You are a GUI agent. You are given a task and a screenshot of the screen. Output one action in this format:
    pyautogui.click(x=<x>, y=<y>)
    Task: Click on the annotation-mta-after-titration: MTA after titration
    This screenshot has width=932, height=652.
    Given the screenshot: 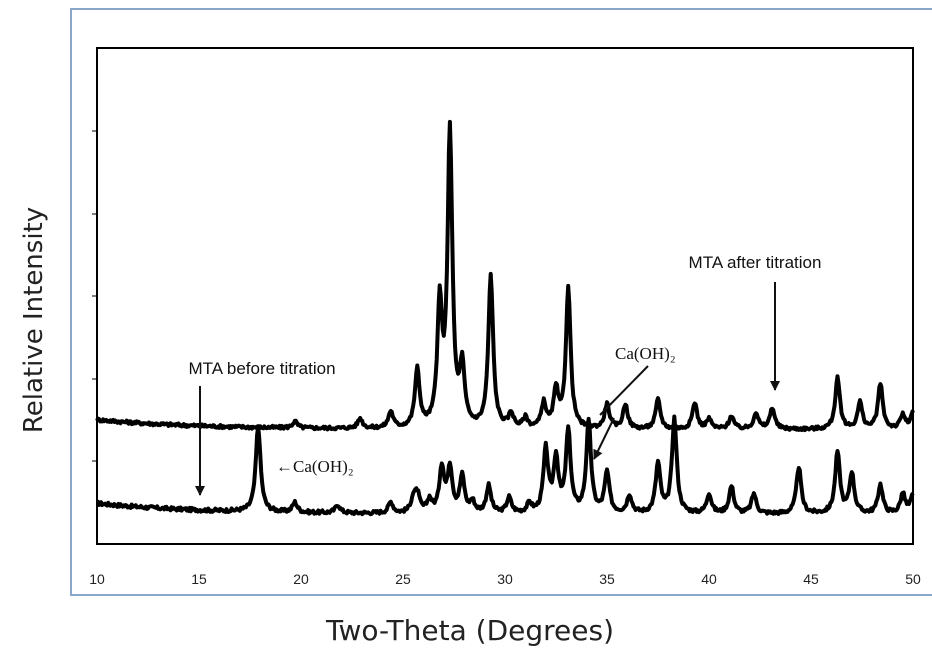 What is the action you would take?
    pyautogui.click(x=755, y=262)
    